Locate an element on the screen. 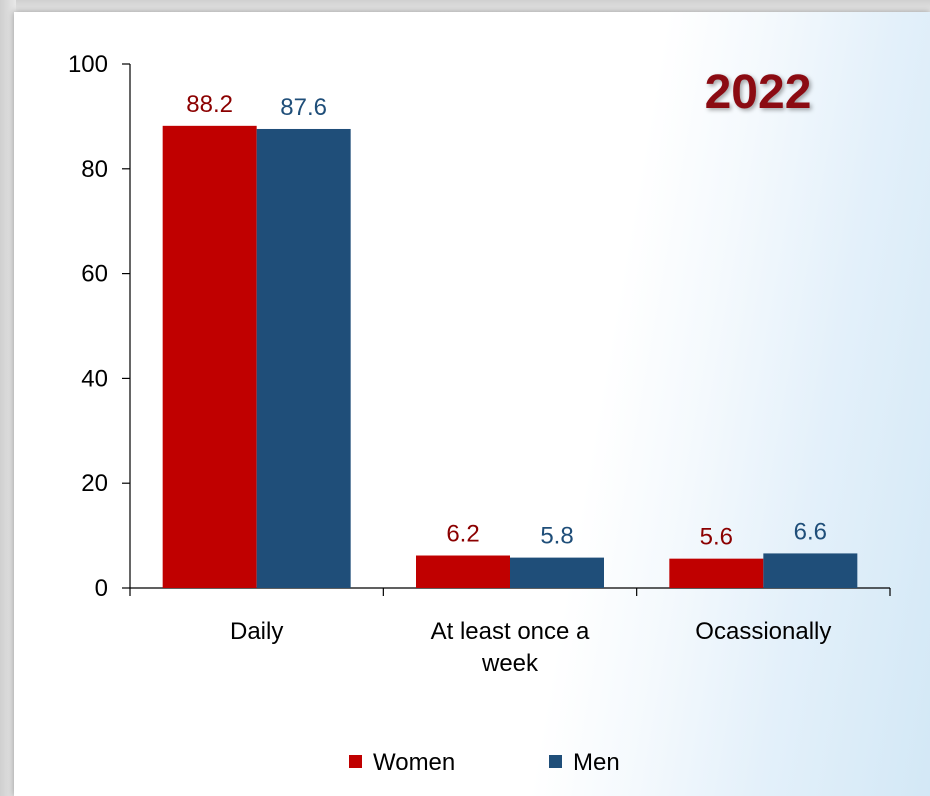  data-label-women: 6.2 is located at coordinates (462, 534).